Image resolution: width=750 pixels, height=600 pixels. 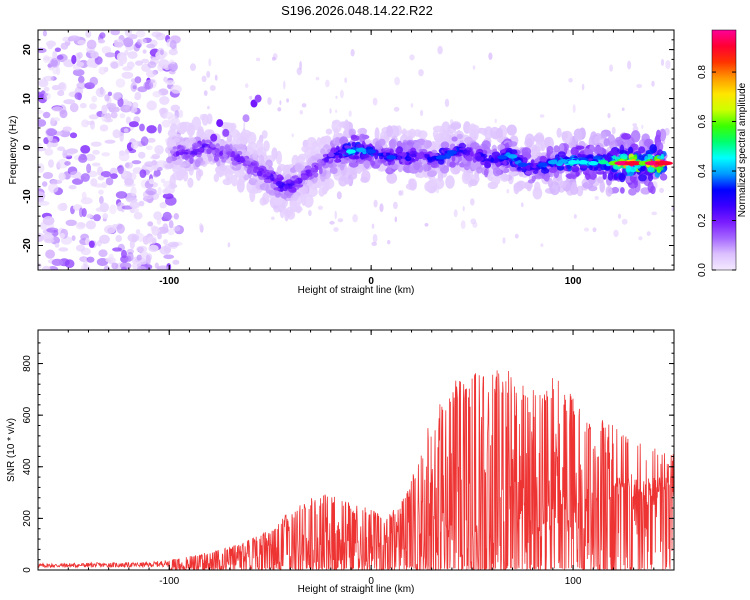 What do you see at coordinates (371, 281) in the screenshot?
I see `spectrogram-xtick-label: 0` at bounding box center [371, 281].